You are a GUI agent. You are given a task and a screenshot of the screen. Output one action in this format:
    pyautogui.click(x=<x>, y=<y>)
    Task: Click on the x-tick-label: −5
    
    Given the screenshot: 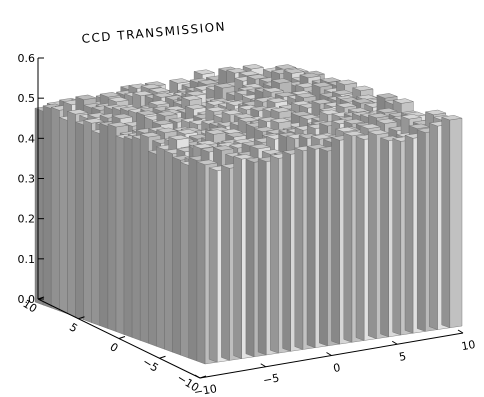 What is the action you would take?
    pyautogui.click(x=271, y=379)
    